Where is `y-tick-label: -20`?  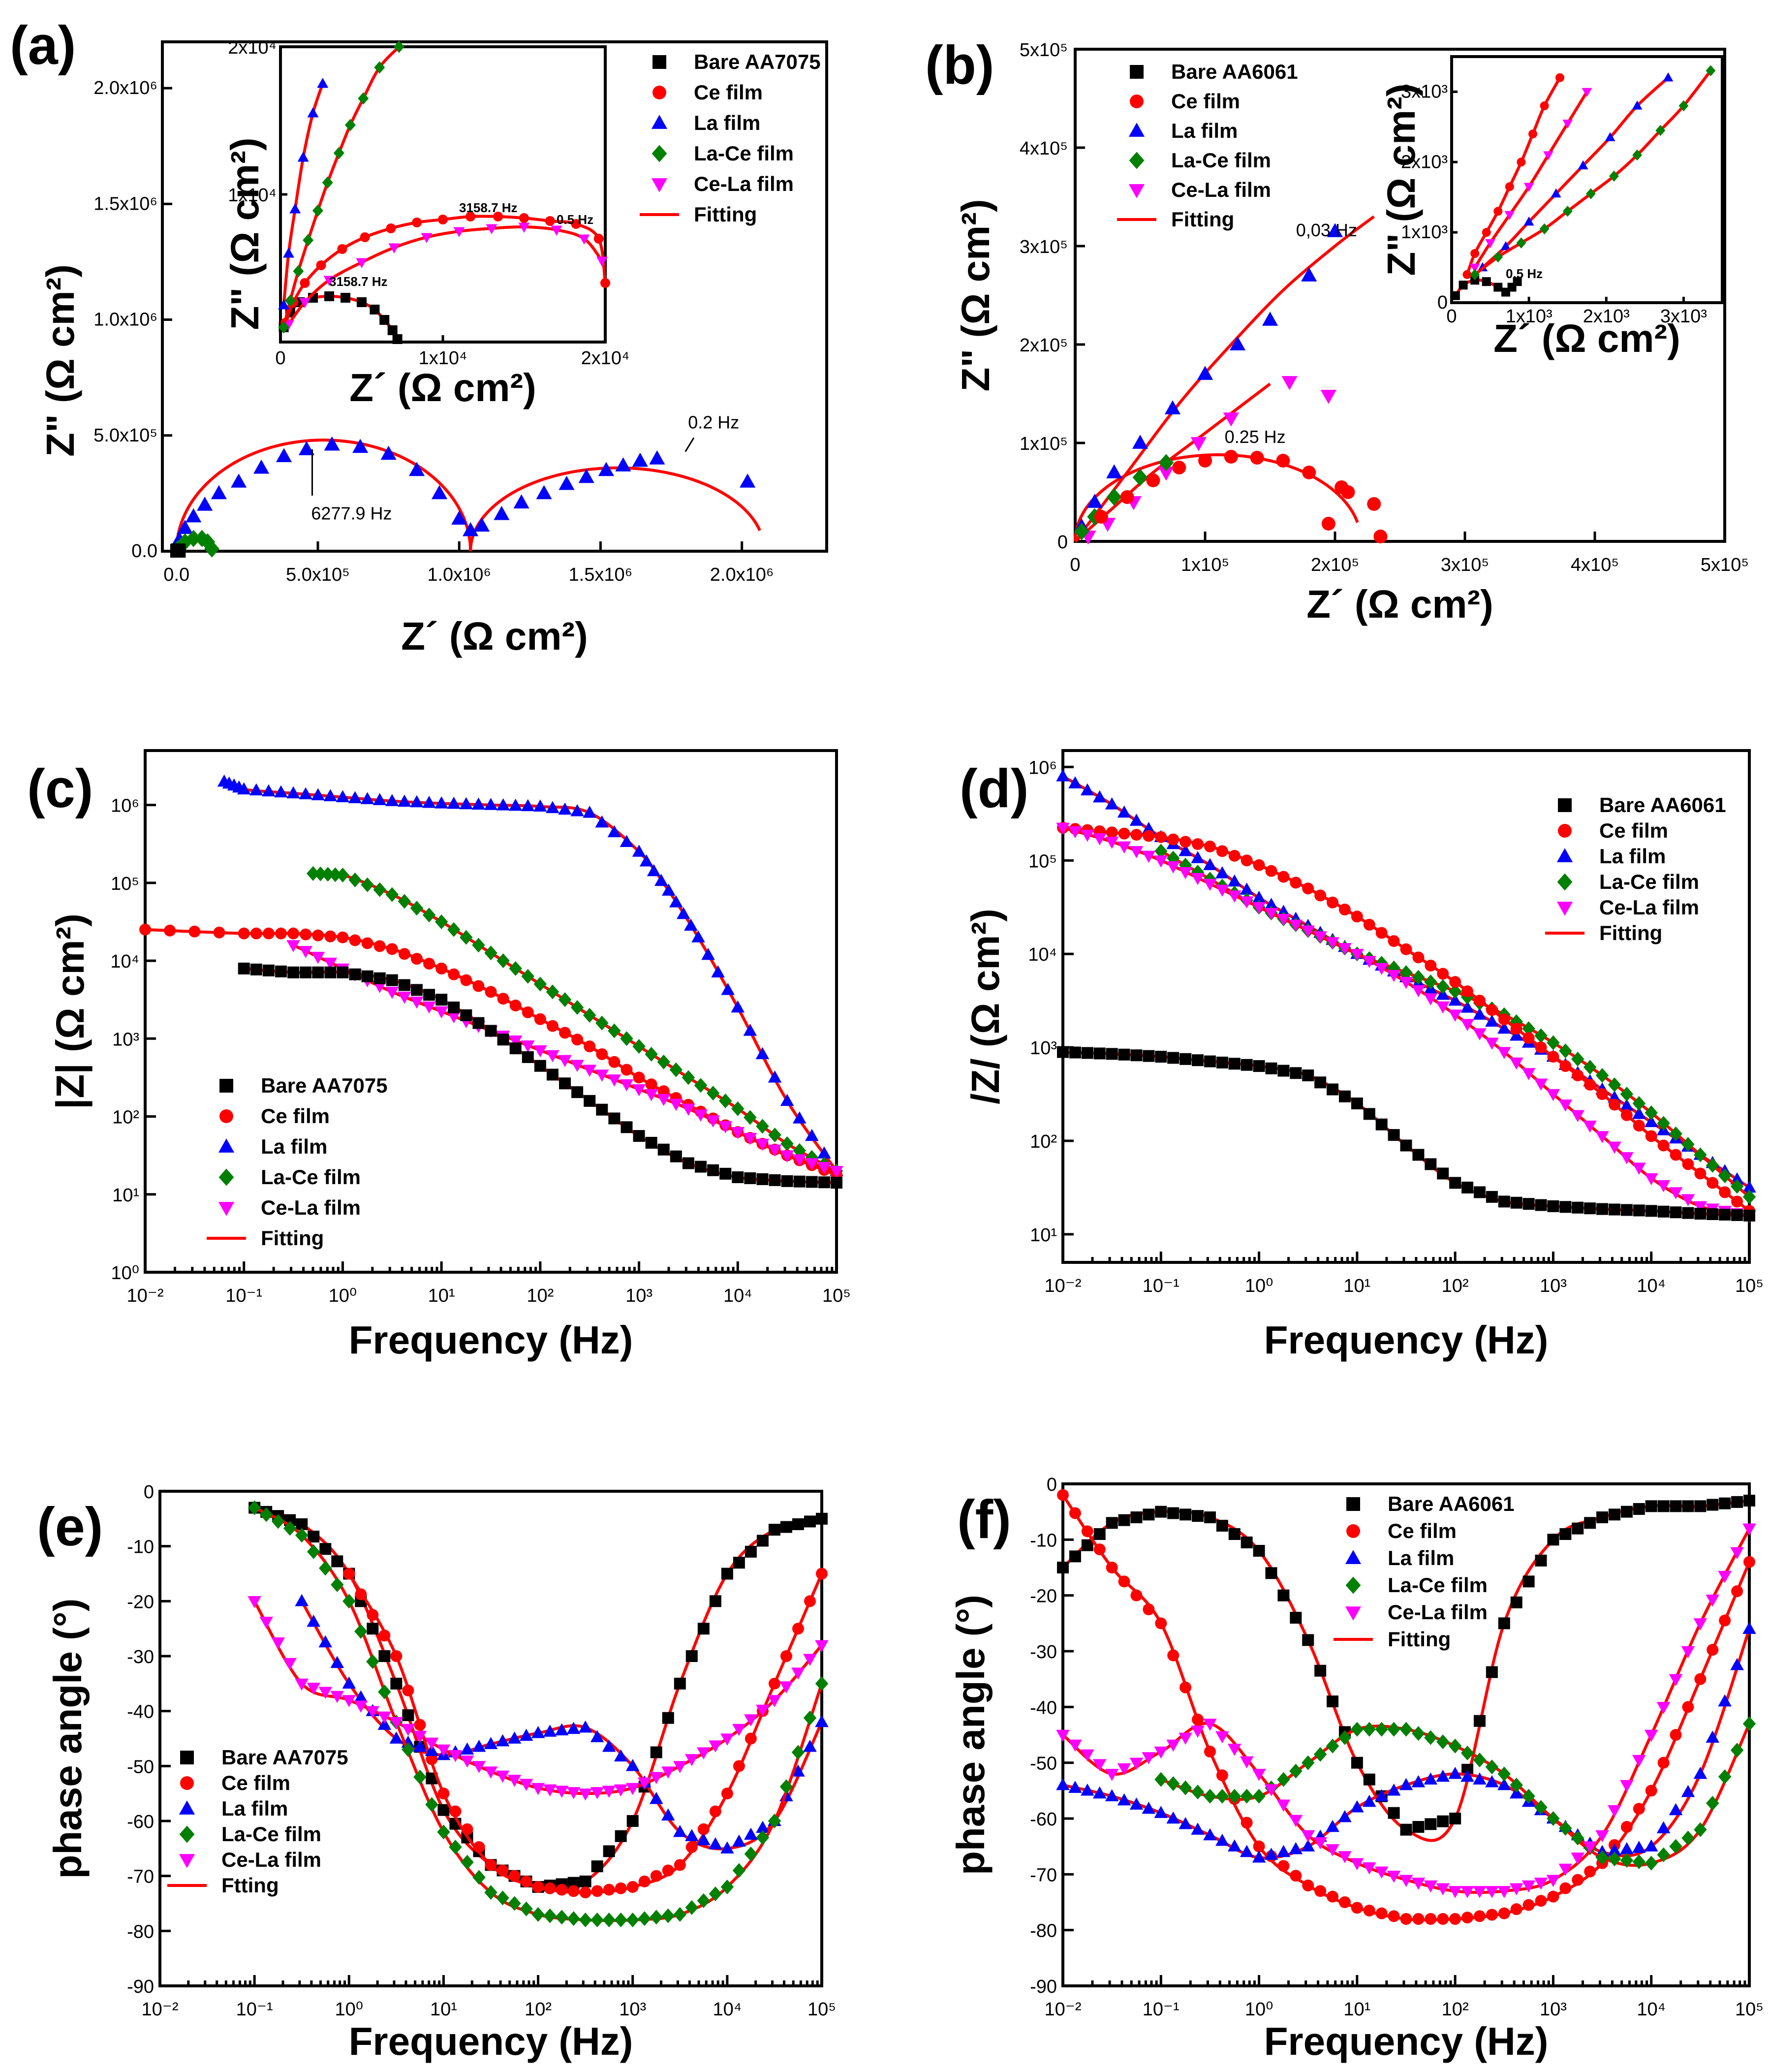
y-tick-label: -20 is located at coordinates (1043, 1596).